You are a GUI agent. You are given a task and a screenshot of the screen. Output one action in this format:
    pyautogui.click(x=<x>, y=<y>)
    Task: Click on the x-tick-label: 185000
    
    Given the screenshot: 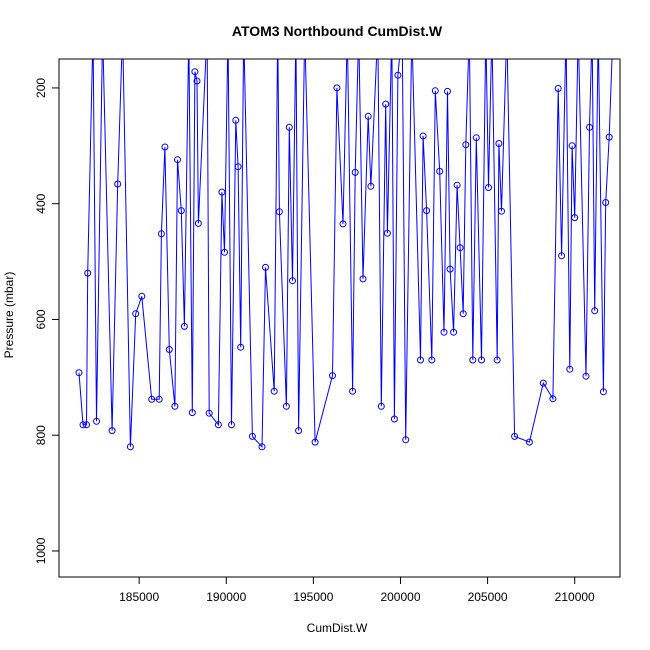 What is the action you would take?
    pyautogui.click(x=139, y=597)
    